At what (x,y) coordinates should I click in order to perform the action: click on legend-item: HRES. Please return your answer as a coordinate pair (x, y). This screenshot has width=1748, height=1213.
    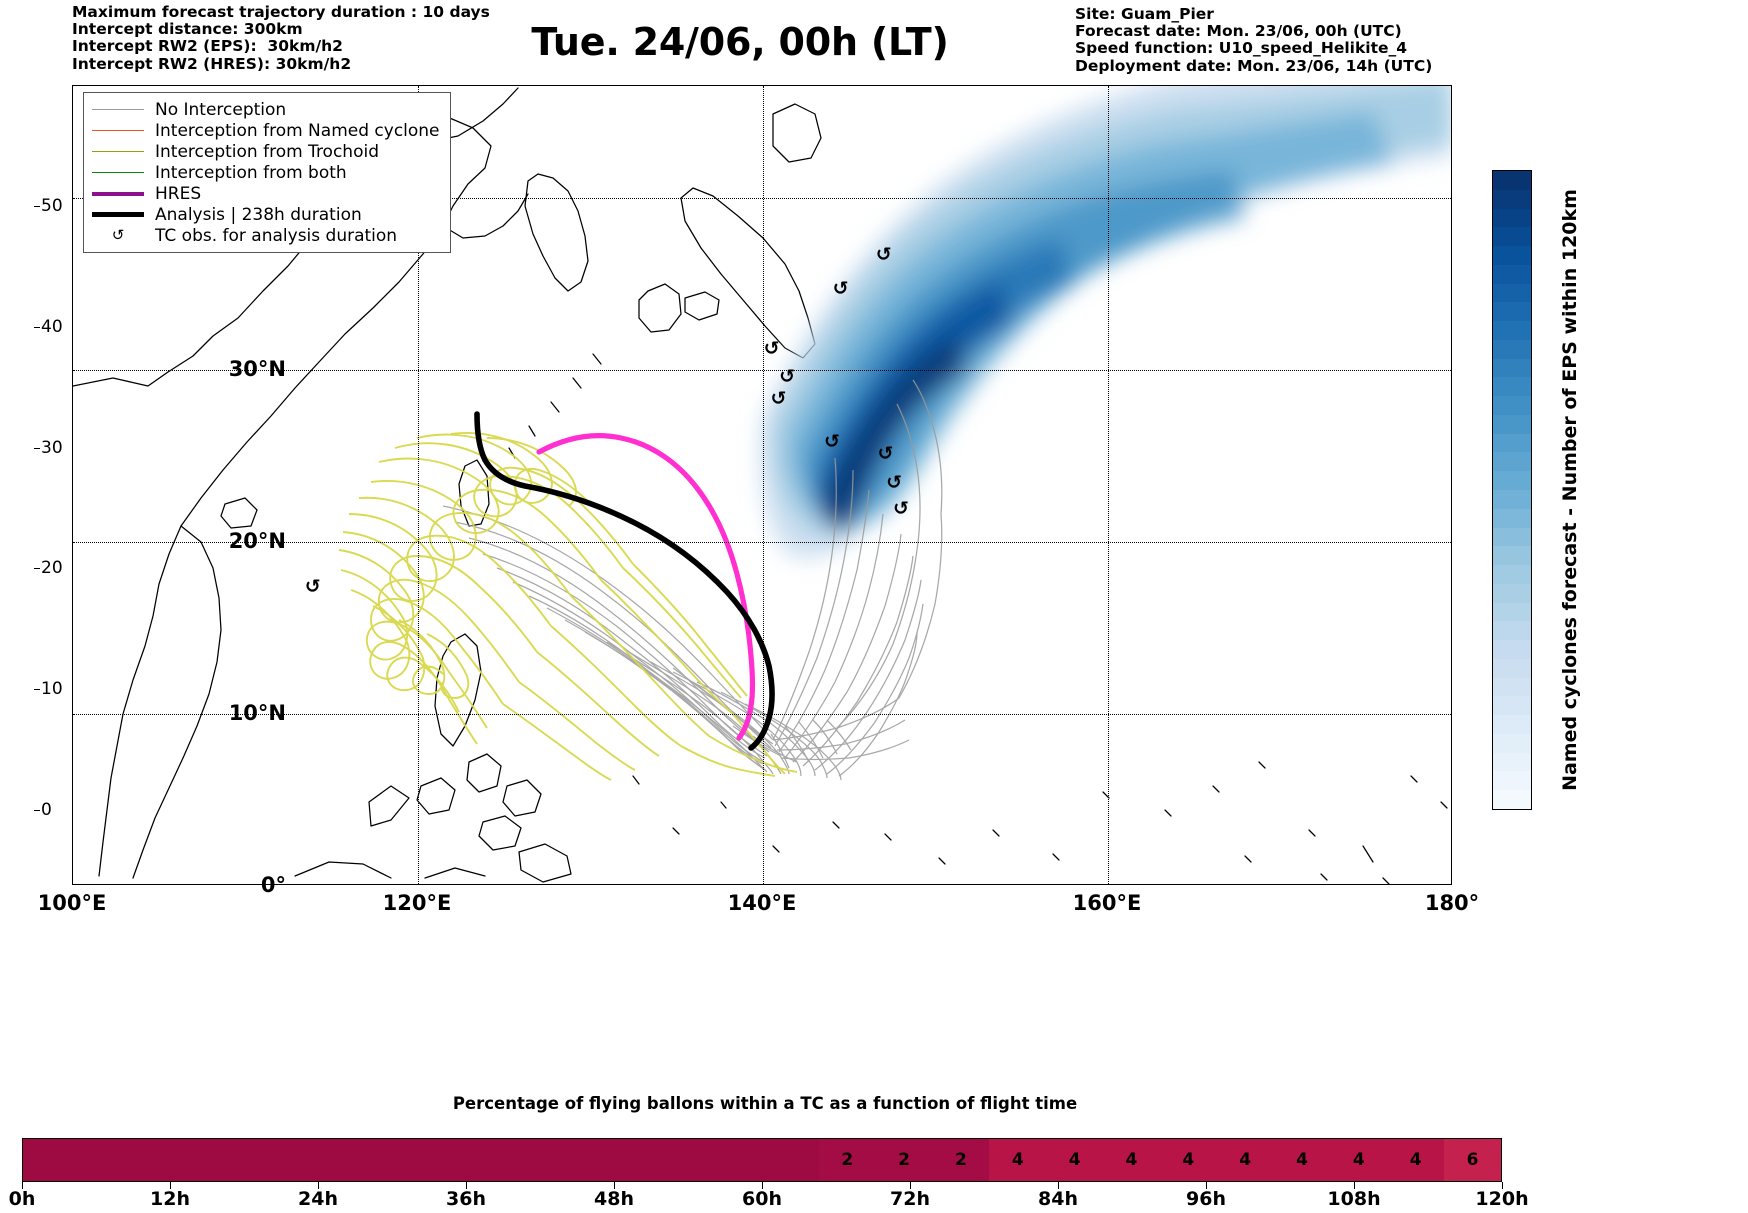
    Looking at the image, I should click on (266, 193).